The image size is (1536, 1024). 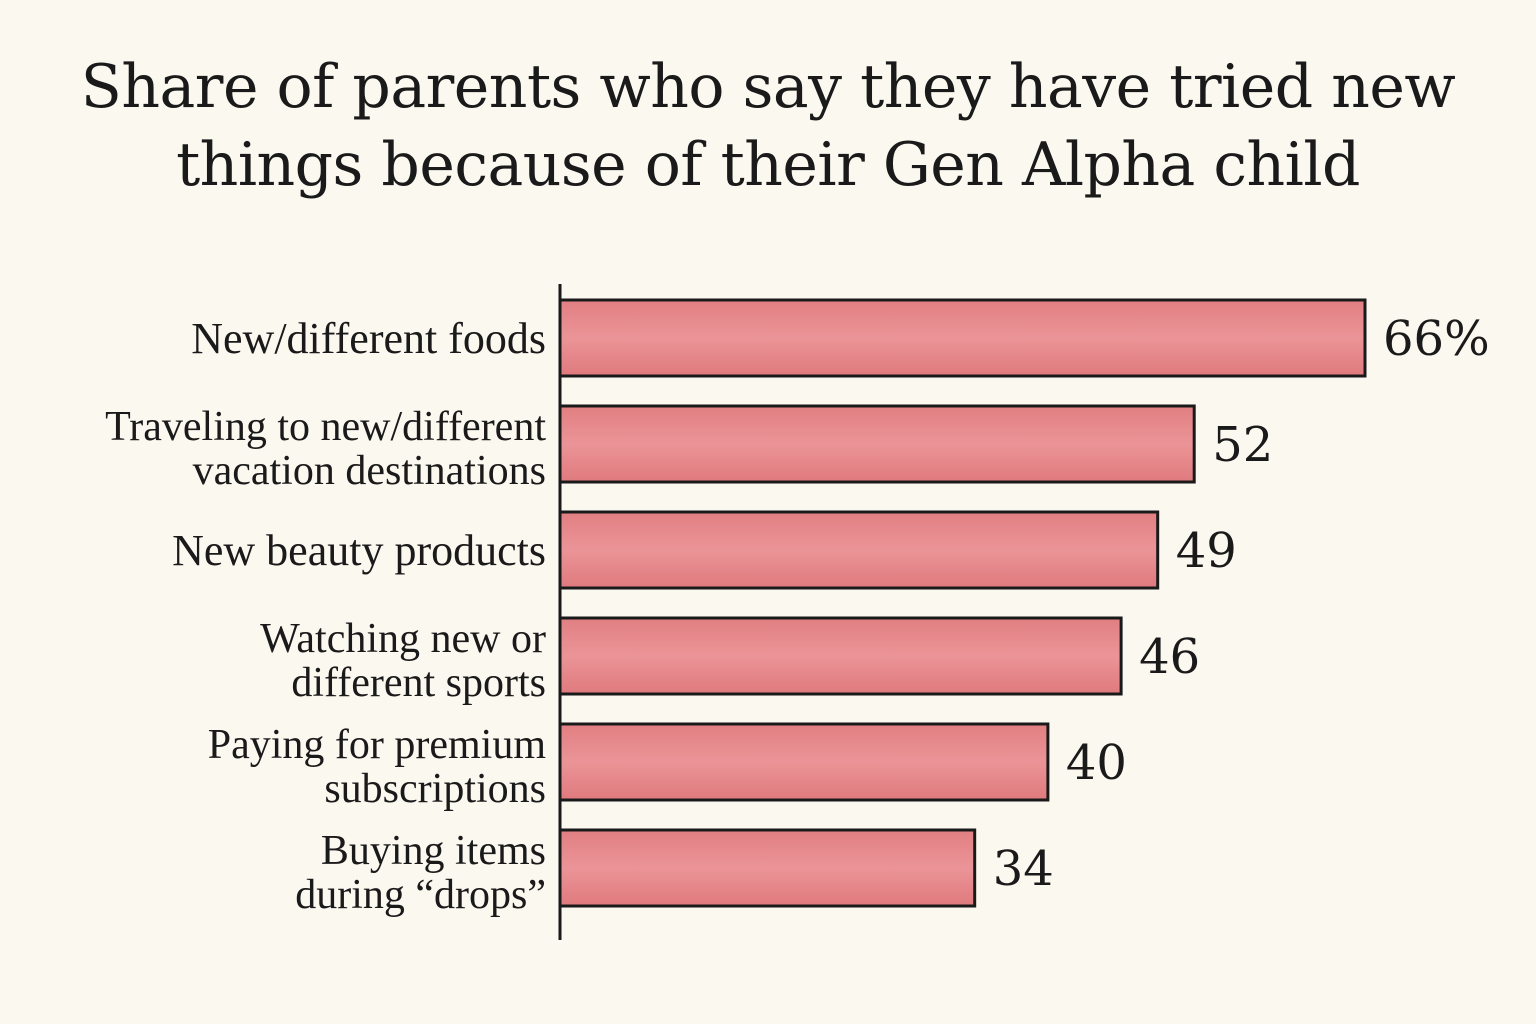 I want to click on category-label-line: Watching new or, so click(x=403, y=639).